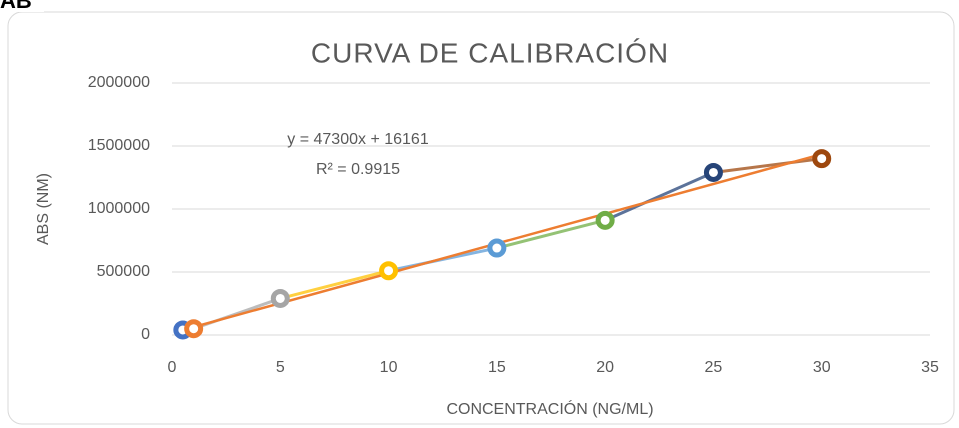 Image resolution: width=959 pixels, height=428 pixels. I want to click on header-bg, so click(22, 6).